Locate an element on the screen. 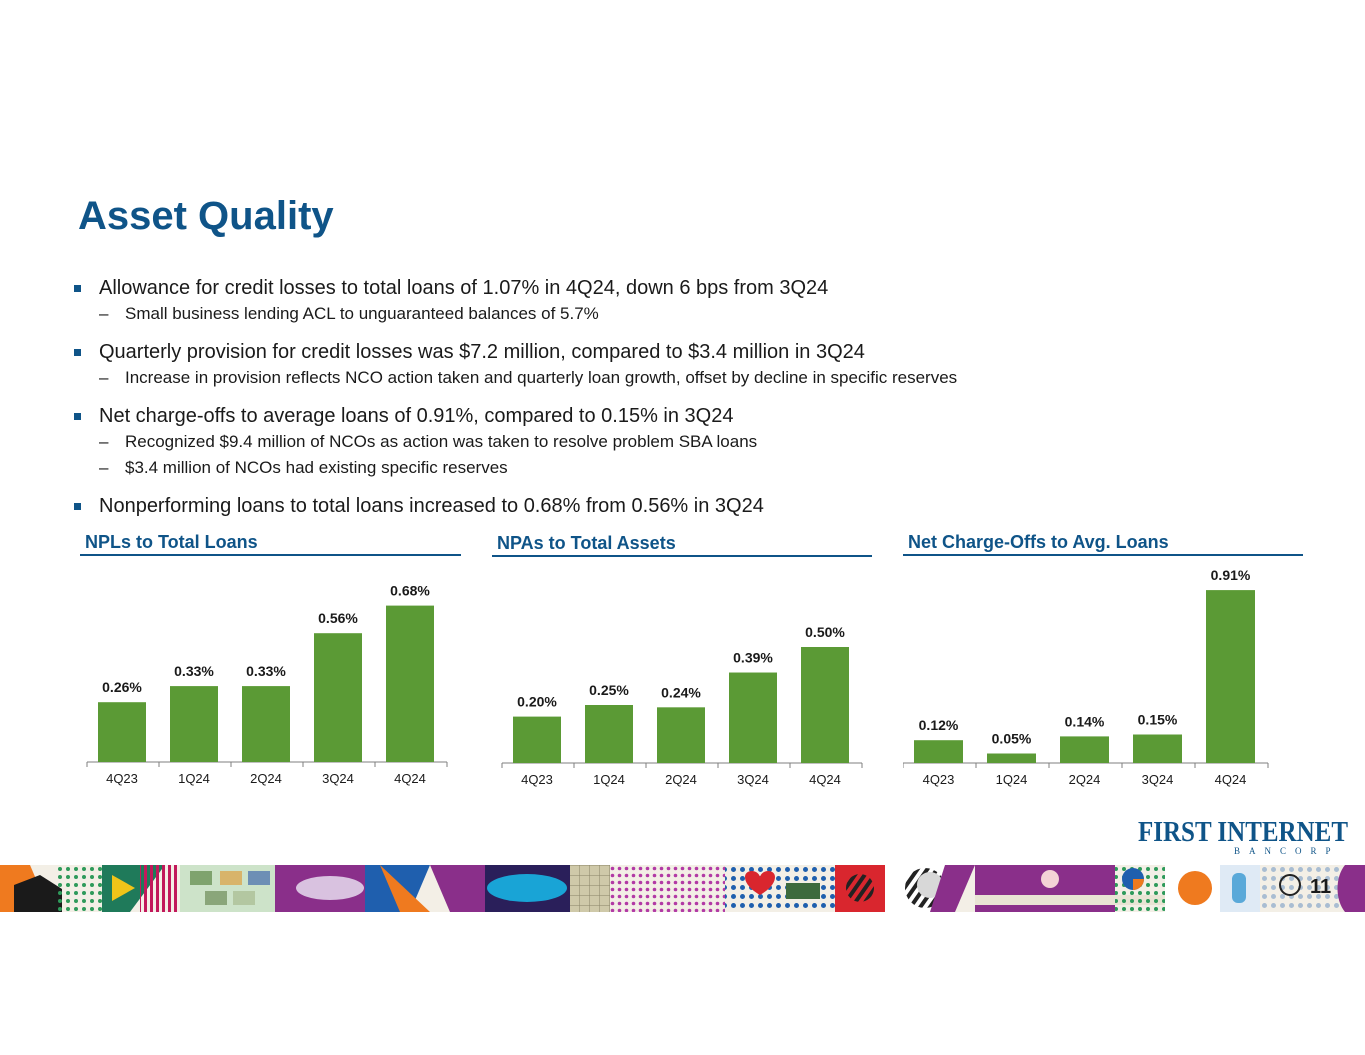 This screenshot has width=1365, height=1055. data-label: 0.26% is located at coordinates (122, 687).